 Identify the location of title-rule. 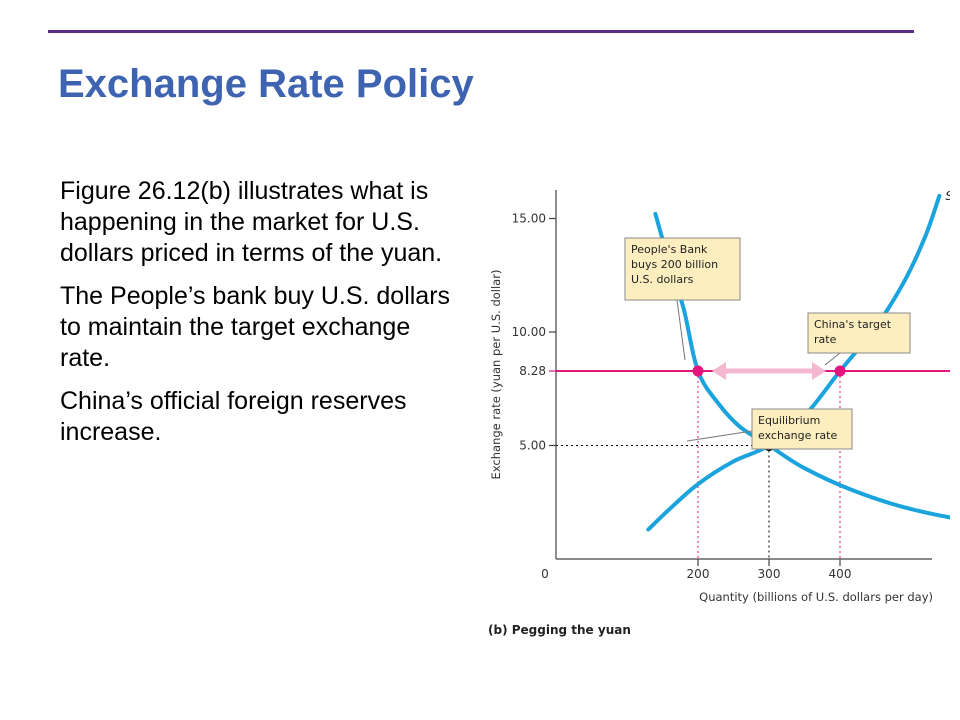
(481, 31).